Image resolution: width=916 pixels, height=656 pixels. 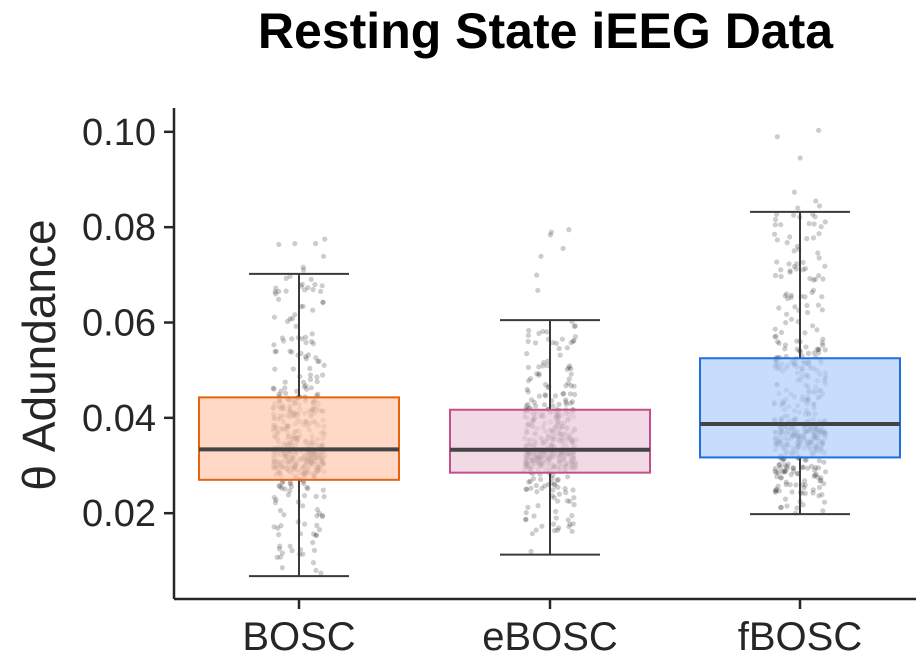 What do you see at coordinates (545, 31) in the screenshot?
I see `chart-title: Resting State iEEG Data` at bounding box center [545, 31].